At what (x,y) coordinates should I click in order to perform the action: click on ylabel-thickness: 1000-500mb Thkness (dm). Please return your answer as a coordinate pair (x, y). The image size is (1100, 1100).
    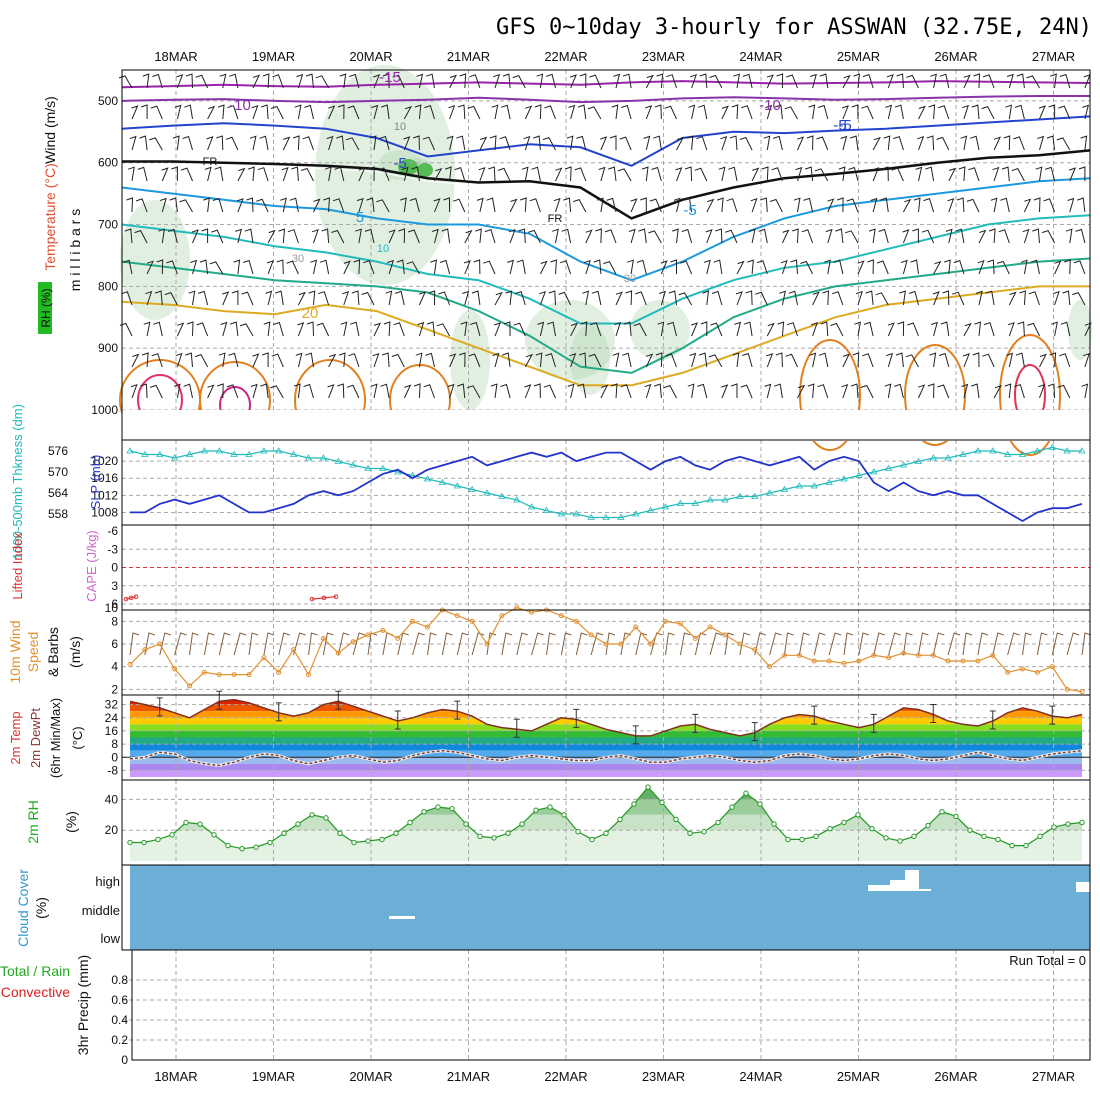
    Looking at the image, I should click on (17, 482).